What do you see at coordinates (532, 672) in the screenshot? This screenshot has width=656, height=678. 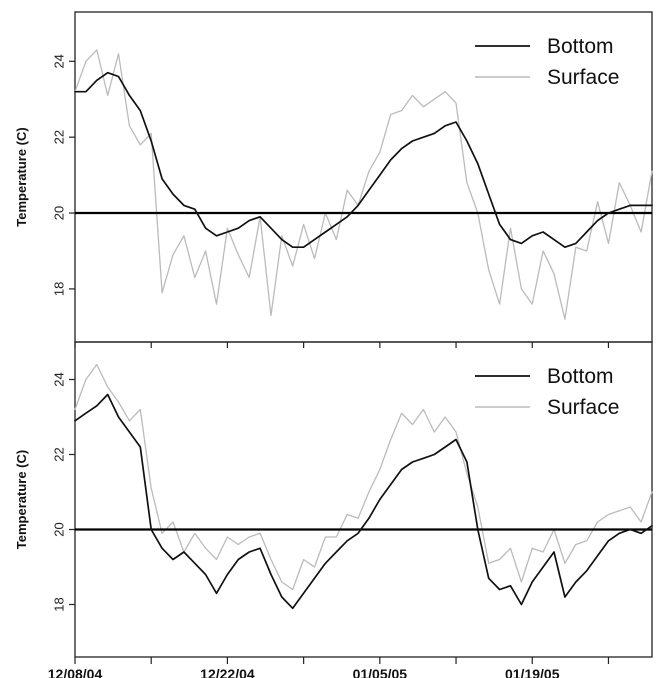 I see `x-tick-label: 01/19/05` at bounding box center [532, 672].